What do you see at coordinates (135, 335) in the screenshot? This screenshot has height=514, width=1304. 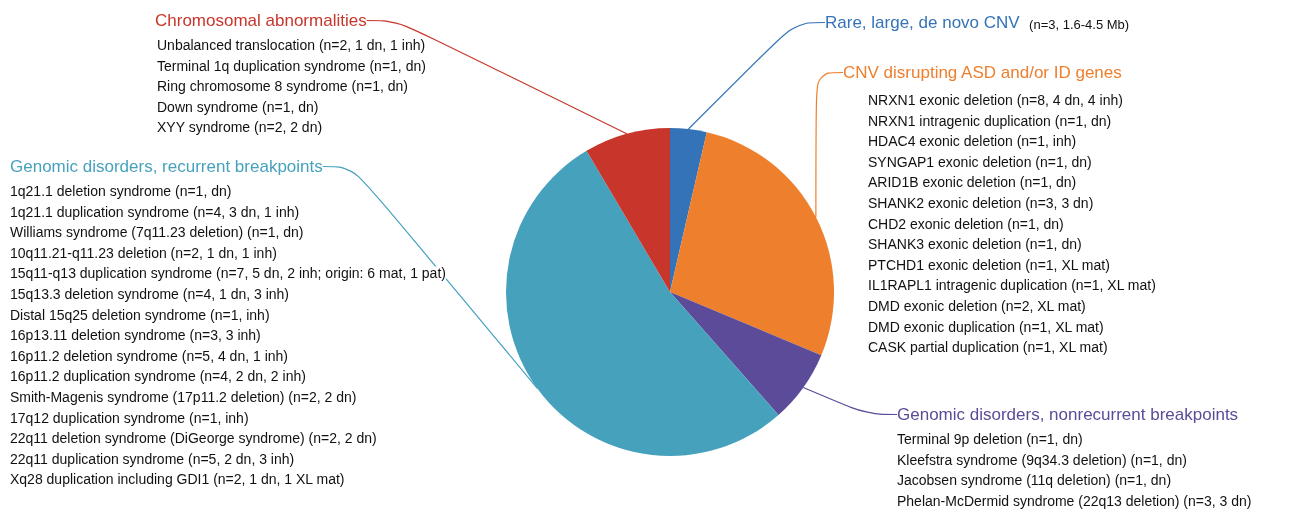 I see `text: 16p13.11 deletion syndrome (n=3, 3 inh)` at bounding box center [135, 335].